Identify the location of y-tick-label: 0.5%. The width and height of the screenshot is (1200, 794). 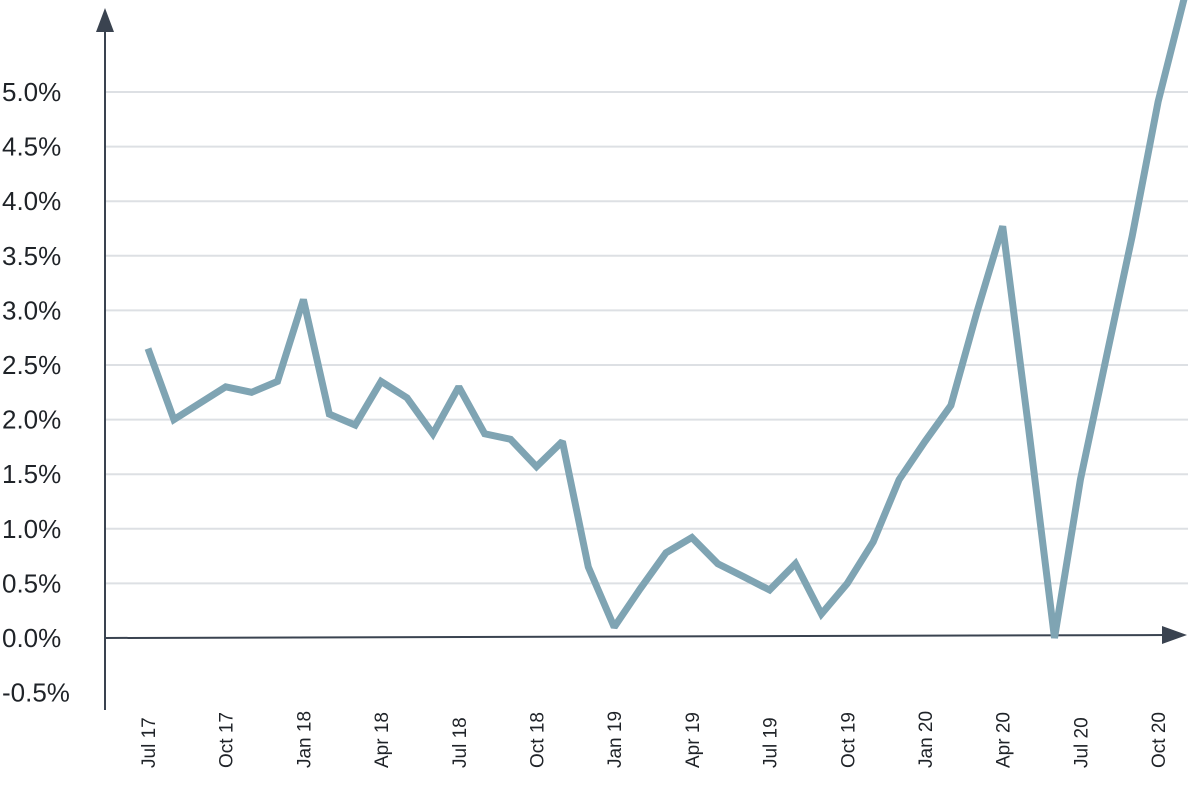
(31, 583).